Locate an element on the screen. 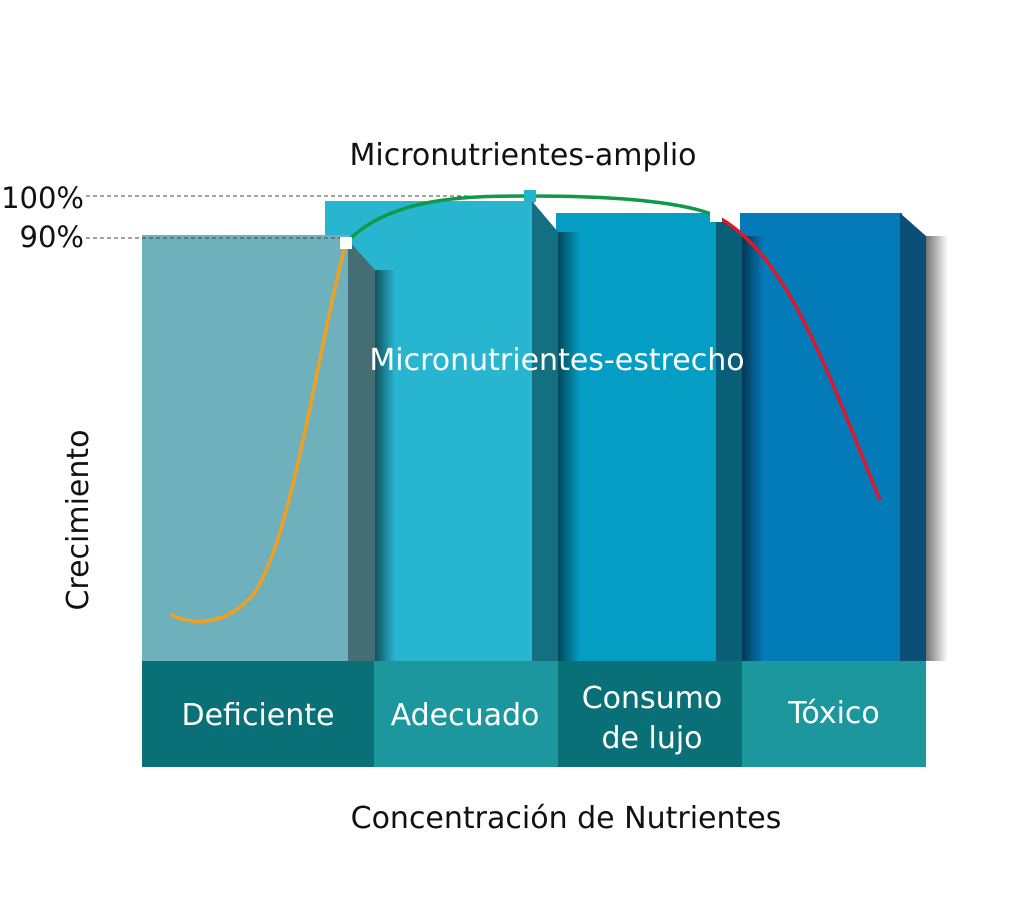 The image size is (1025, 901). curve-deficient is located at coordinates (258, 433).